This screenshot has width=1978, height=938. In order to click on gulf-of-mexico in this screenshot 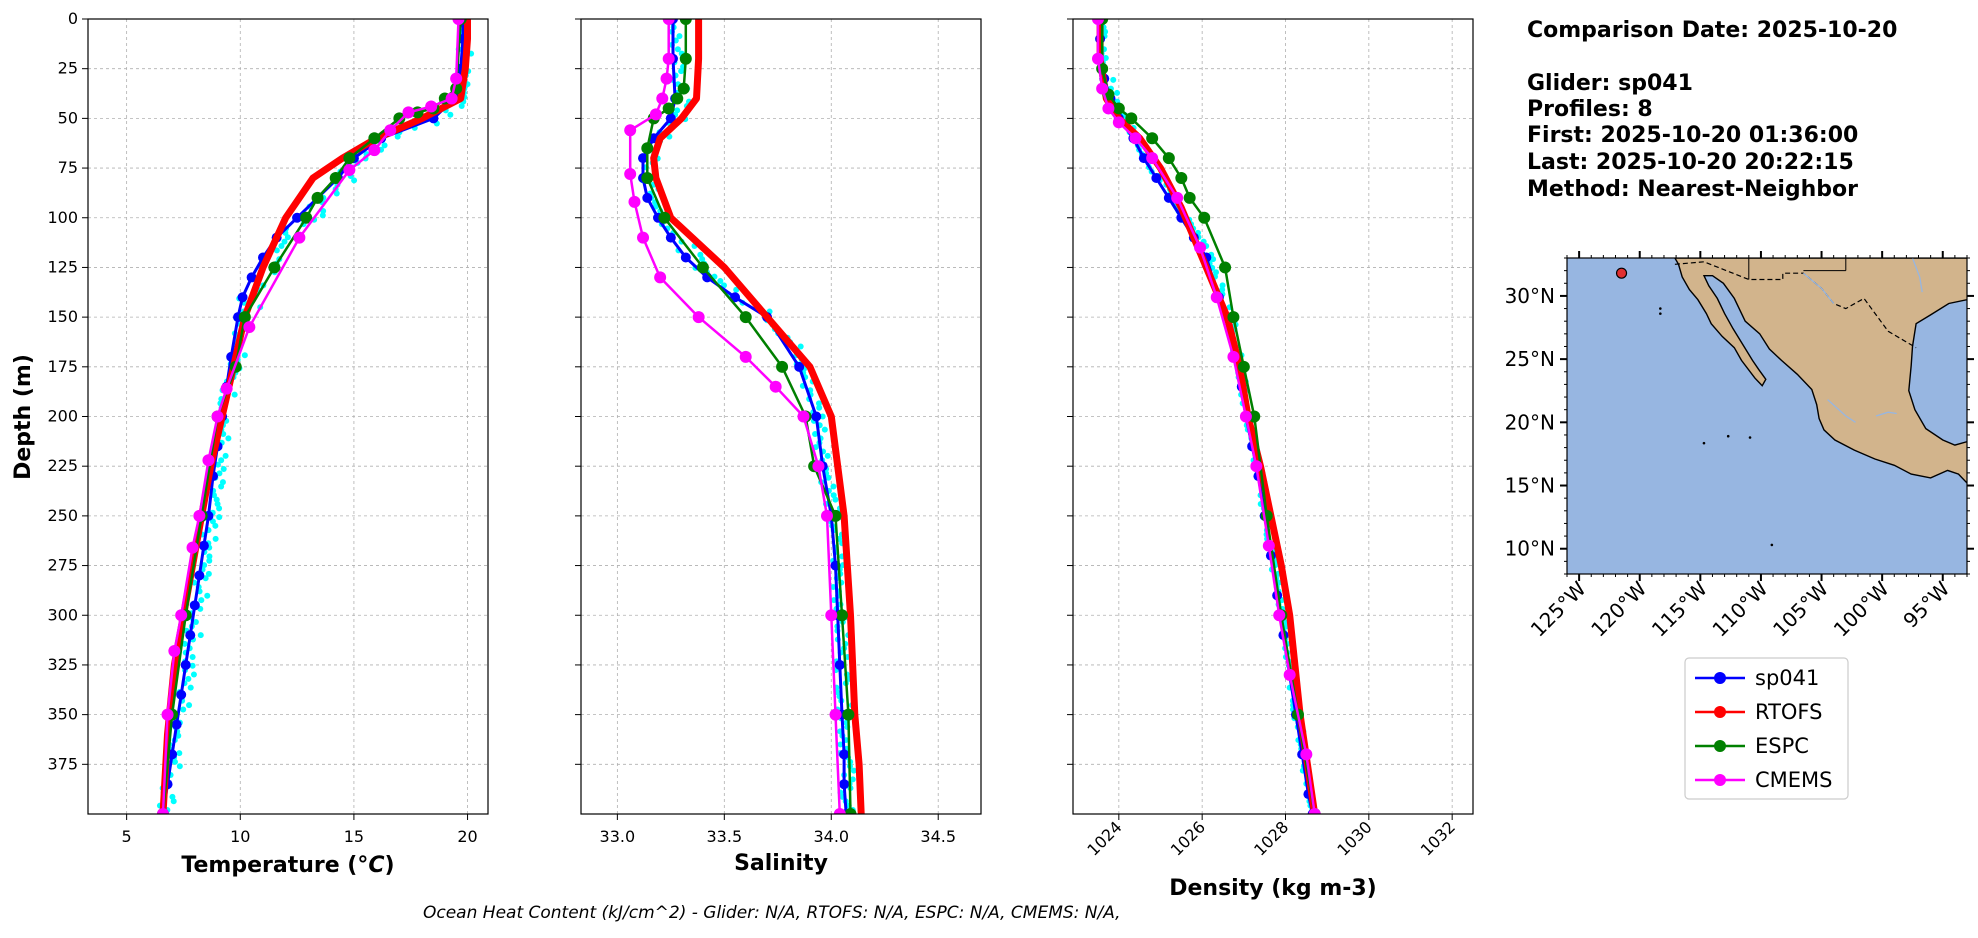, I will do `click(1937, 372)`.